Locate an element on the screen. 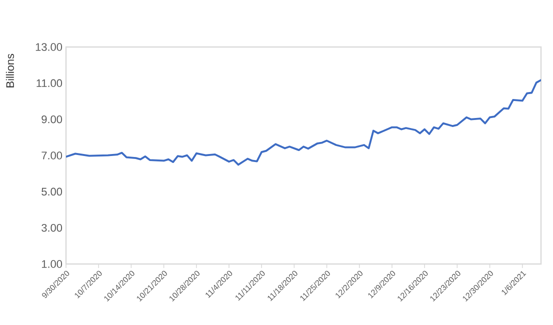  y-tick-label: 7.00 is located at coordinates (52, 156).